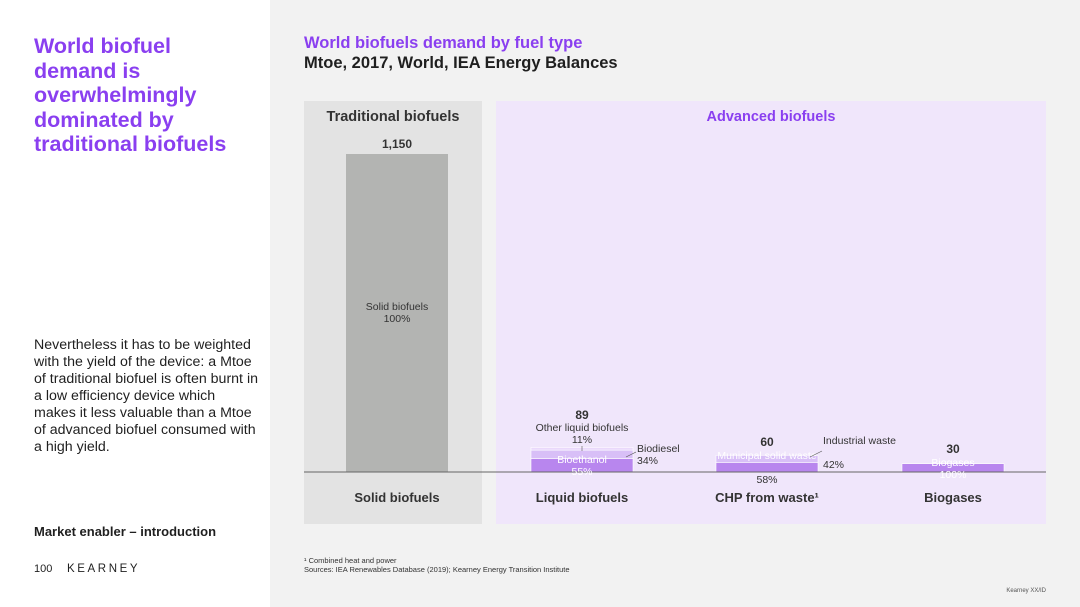 This screenshot has width=1080, height=607. Describe the element at coordinates (582, 460) in the screenshot. I see `segment-label-bioethanol: Bioethanol` at that location.